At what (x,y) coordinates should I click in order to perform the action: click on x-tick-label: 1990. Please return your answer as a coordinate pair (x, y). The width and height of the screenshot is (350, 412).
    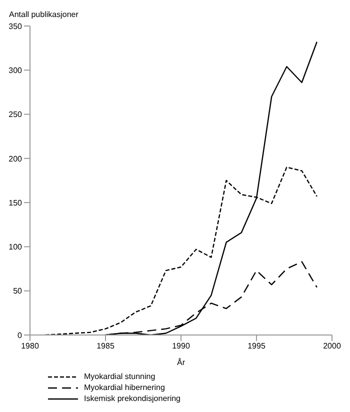
    Looking at the image, I should click on (181, 346).